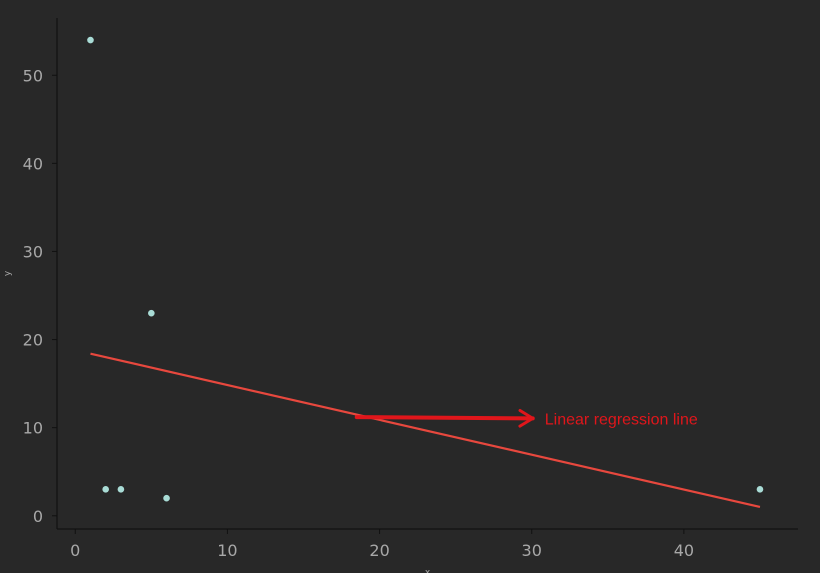  I want to click on y-tick-label: 30, so click(33, 251).